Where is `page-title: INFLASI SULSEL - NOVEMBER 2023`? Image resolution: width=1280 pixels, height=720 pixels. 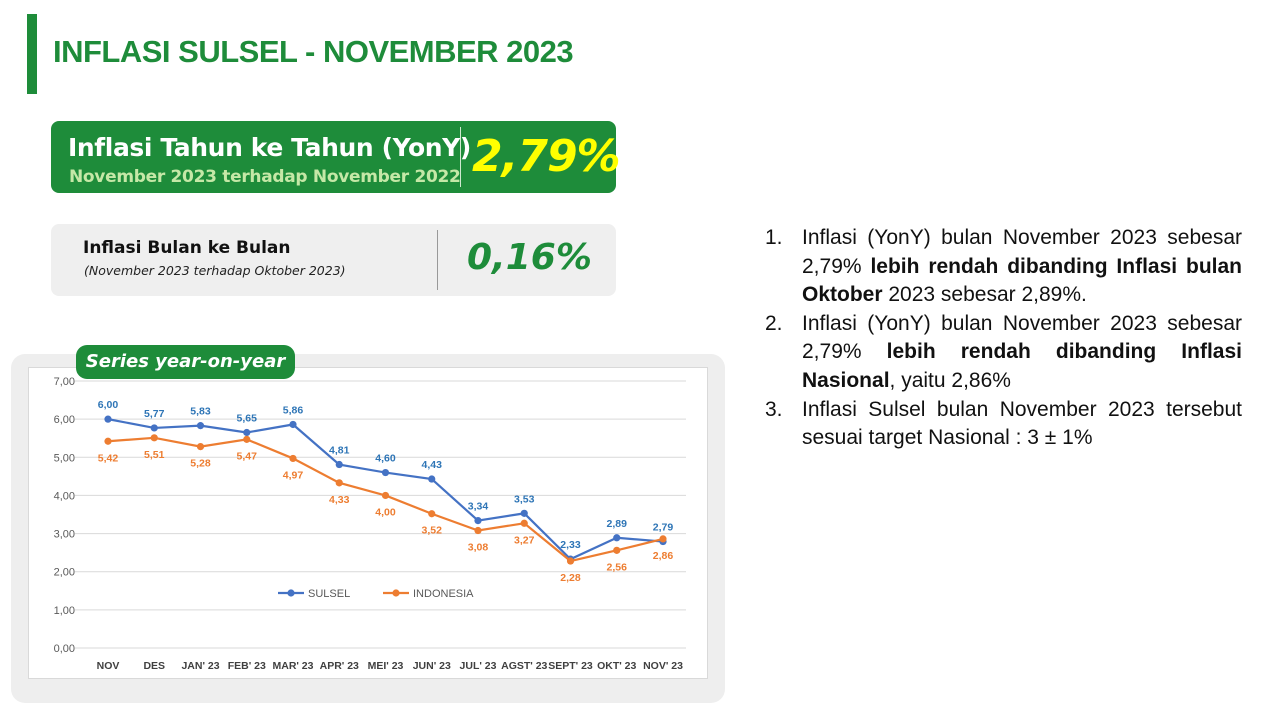 page-title: INFLASI SULSEL - NOVEMBER 2023 is located at coordinates (313, 51).